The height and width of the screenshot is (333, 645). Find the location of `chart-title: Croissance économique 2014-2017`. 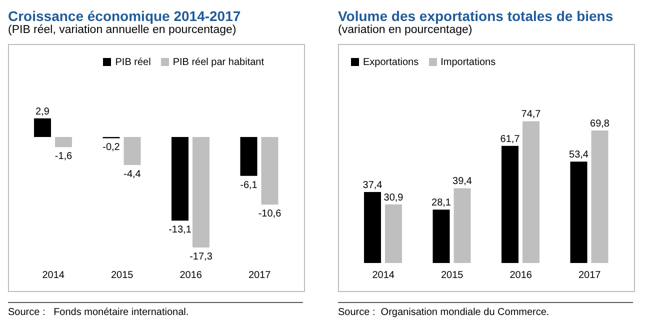

chart-title: Croissance économique 2014-2017 is located at coordinates (125, 16).